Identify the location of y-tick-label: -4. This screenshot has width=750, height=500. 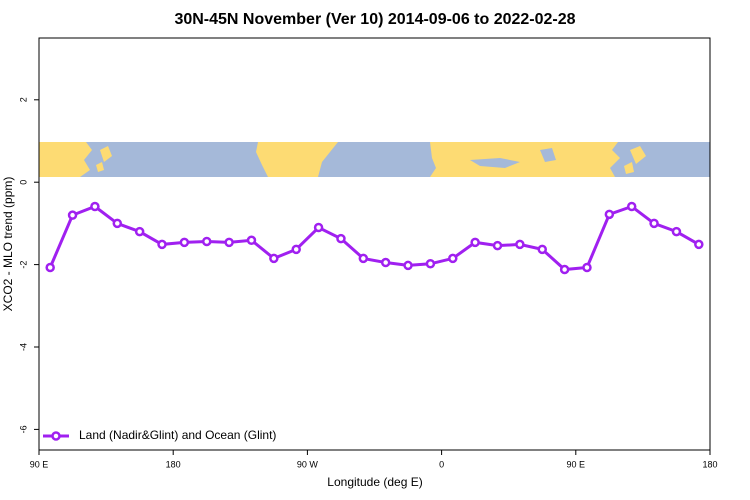
(23, 347).